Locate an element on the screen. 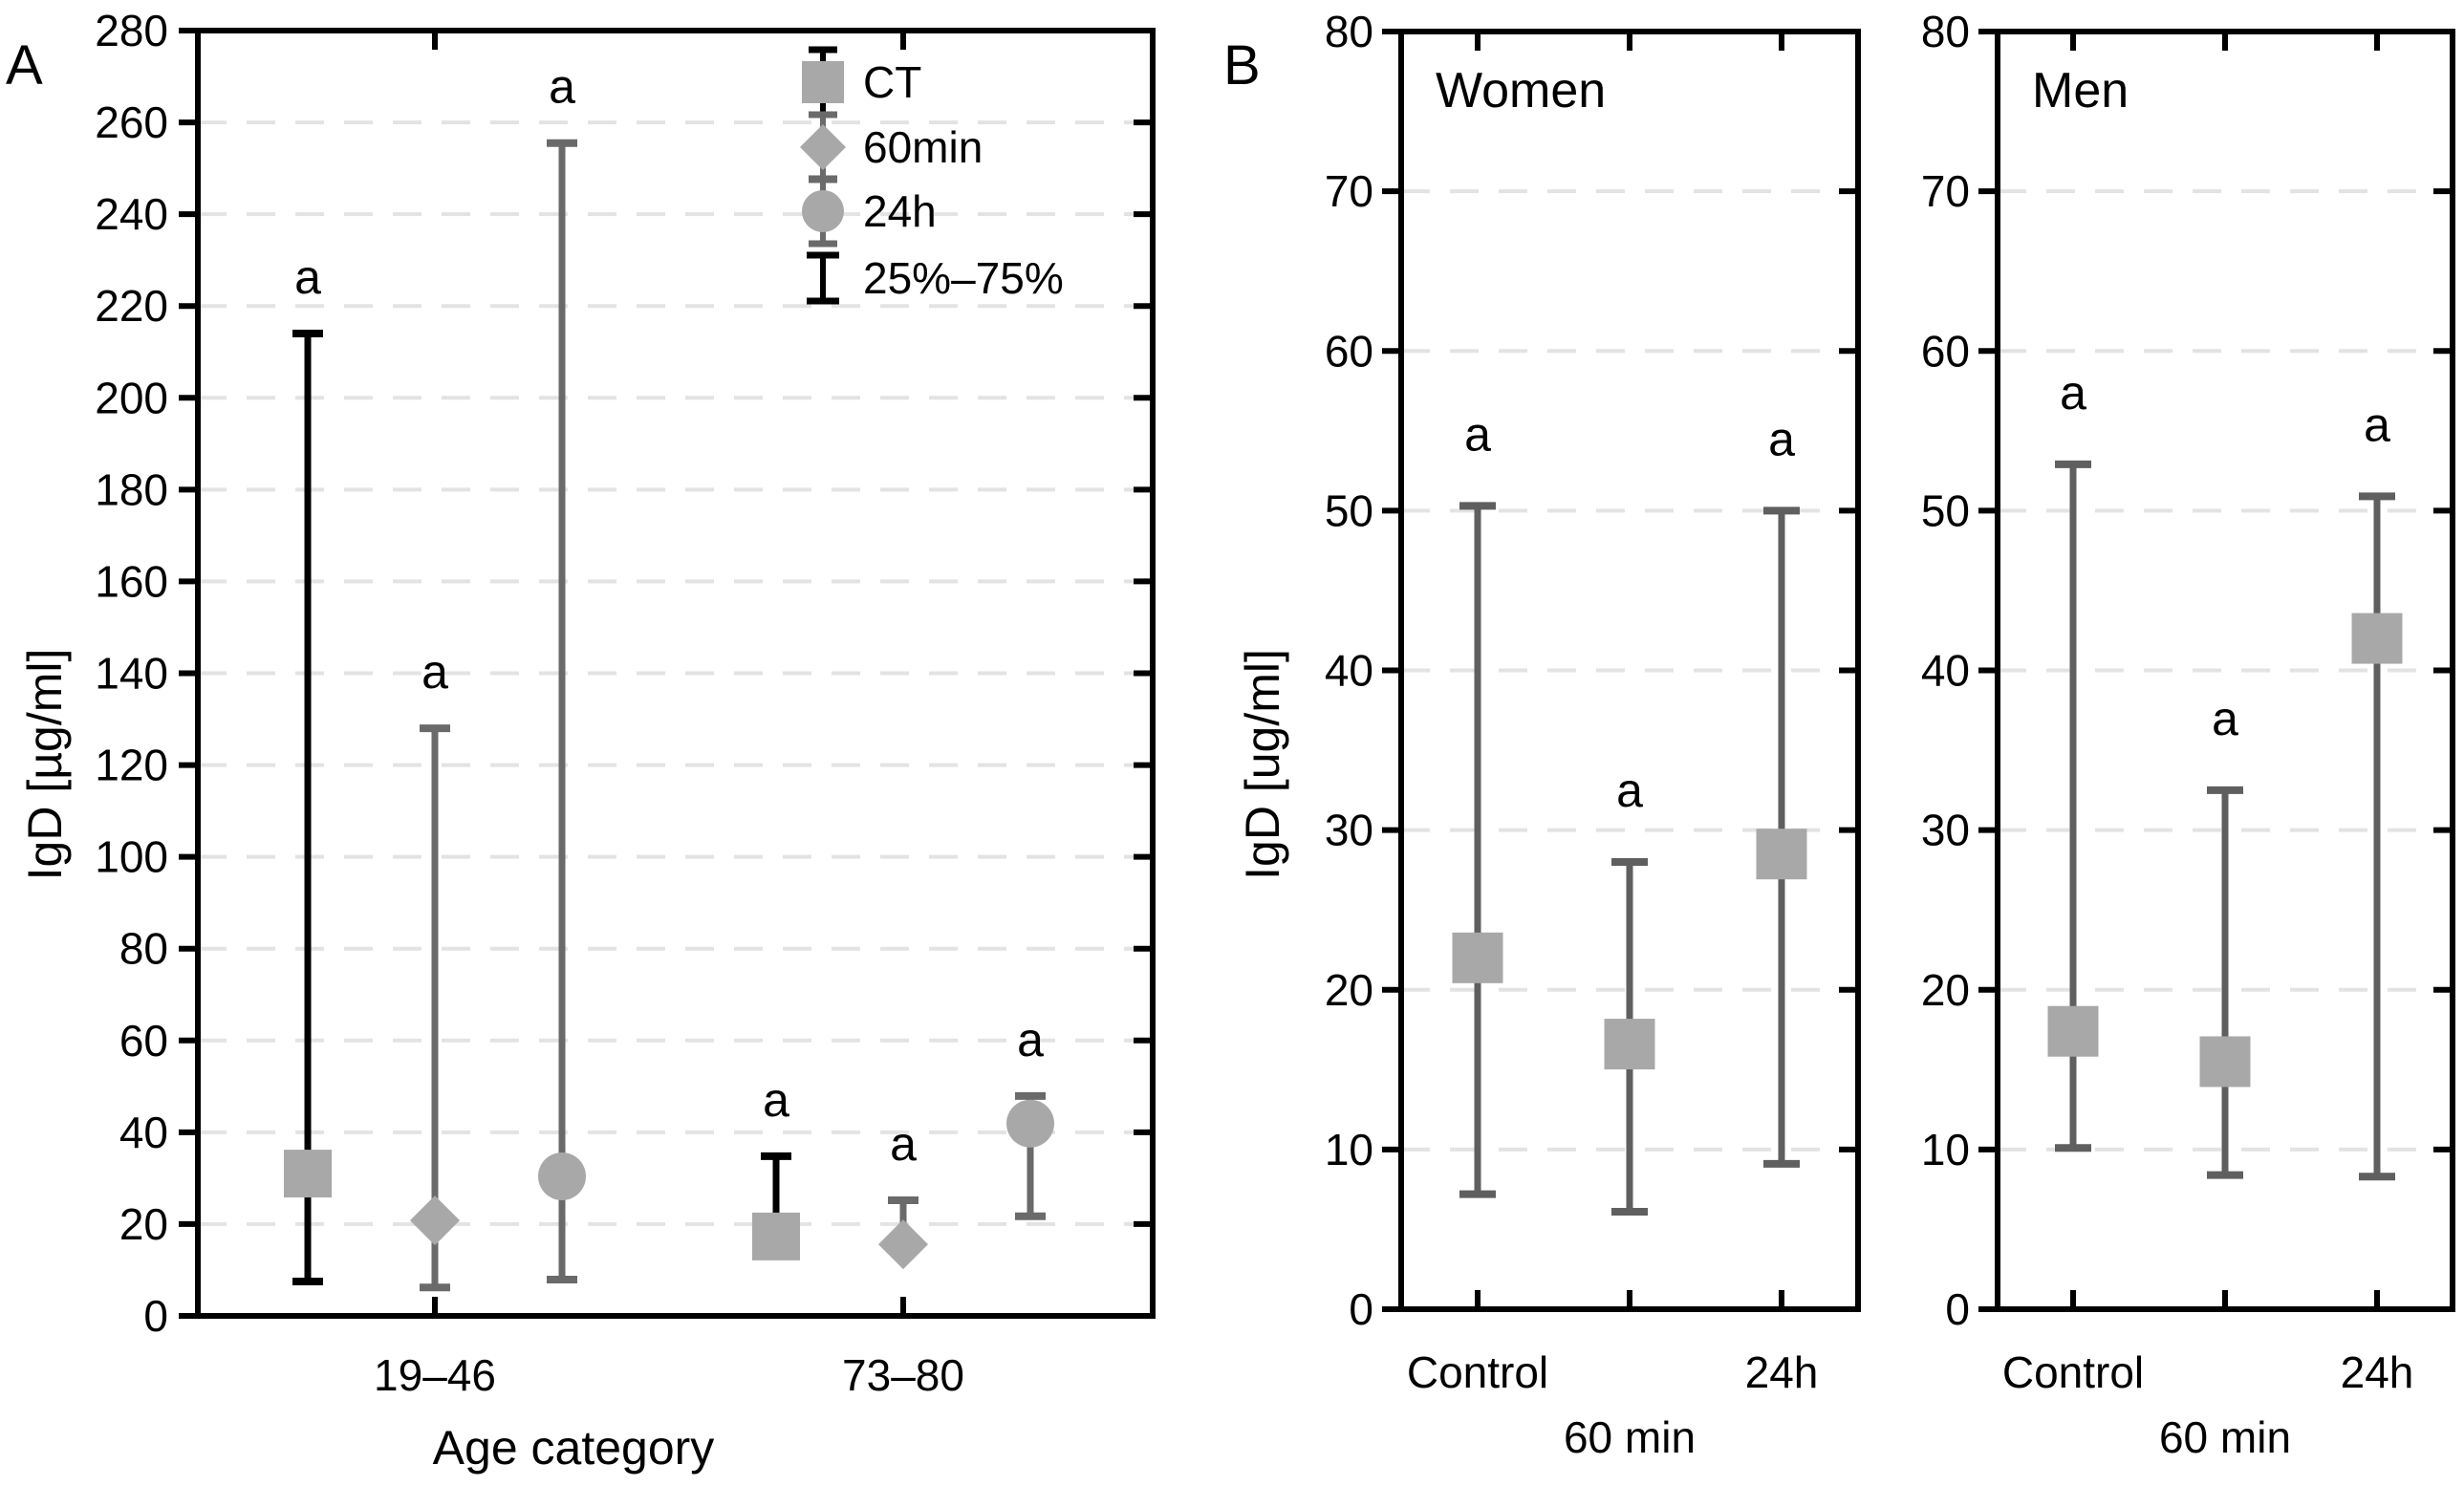 Image resolution: width=2464 pixels, height=1486 pixels. panel-letter-b: B is located at coordinates (1242, 65).